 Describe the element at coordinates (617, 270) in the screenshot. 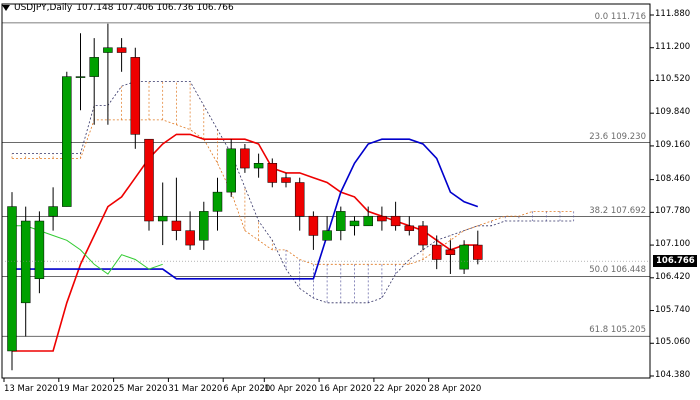

I see `fib-level-label: 50.0 106.448` at that location.